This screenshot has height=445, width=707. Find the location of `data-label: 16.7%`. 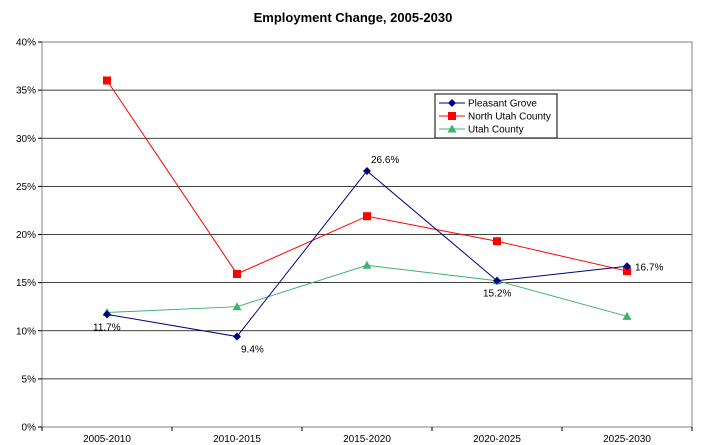

data-label: 16.7% is located at coordinates (649, 267).